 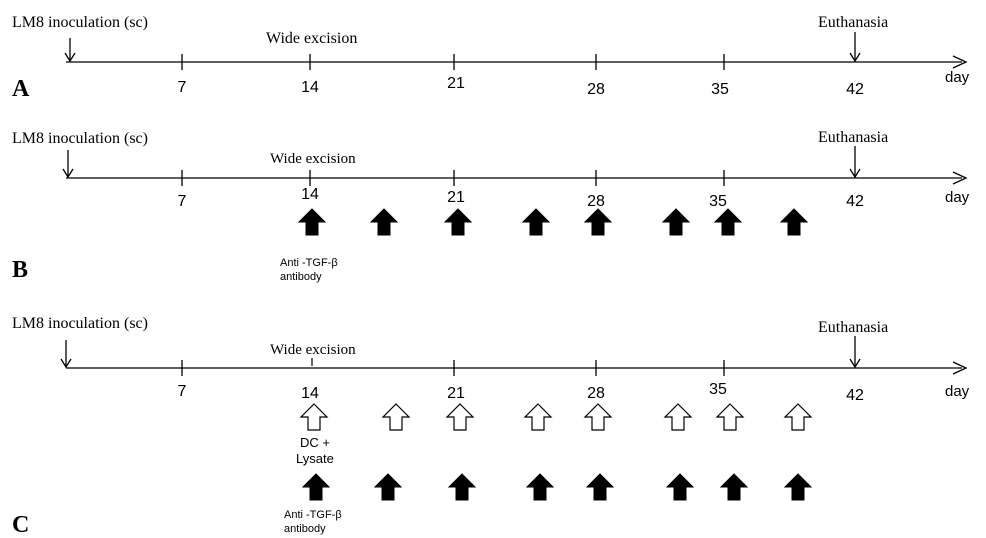 What do you see at coordinates (556, 417) in the screenshot?
I see `dc-lysate-arrow-row` at bounding box center [556, 417].